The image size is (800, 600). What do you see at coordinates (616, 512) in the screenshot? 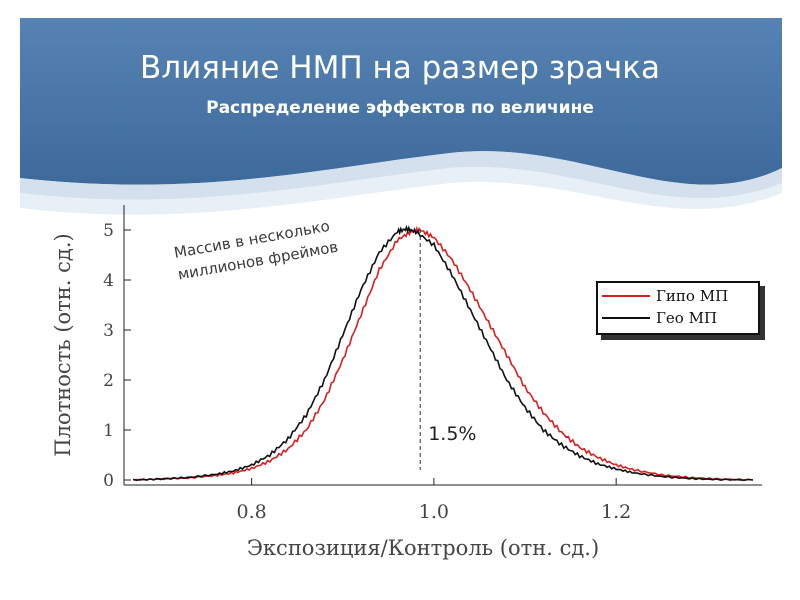
I see `x-tick-label: 1.2` at bounding box center [616, 512].